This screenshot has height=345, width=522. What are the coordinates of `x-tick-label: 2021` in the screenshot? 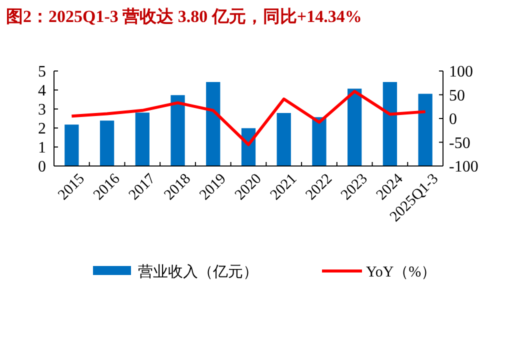 It's located at (284, 187).